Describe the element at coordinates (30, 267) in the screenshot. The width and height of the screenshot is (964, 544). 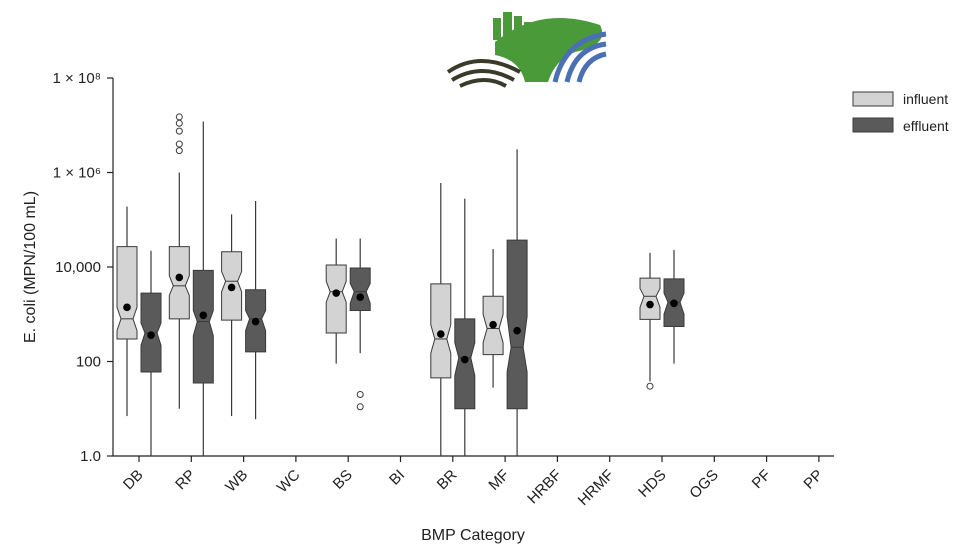
I see `y-axis-title: E. coli (MPN/100 mL)` at that location.